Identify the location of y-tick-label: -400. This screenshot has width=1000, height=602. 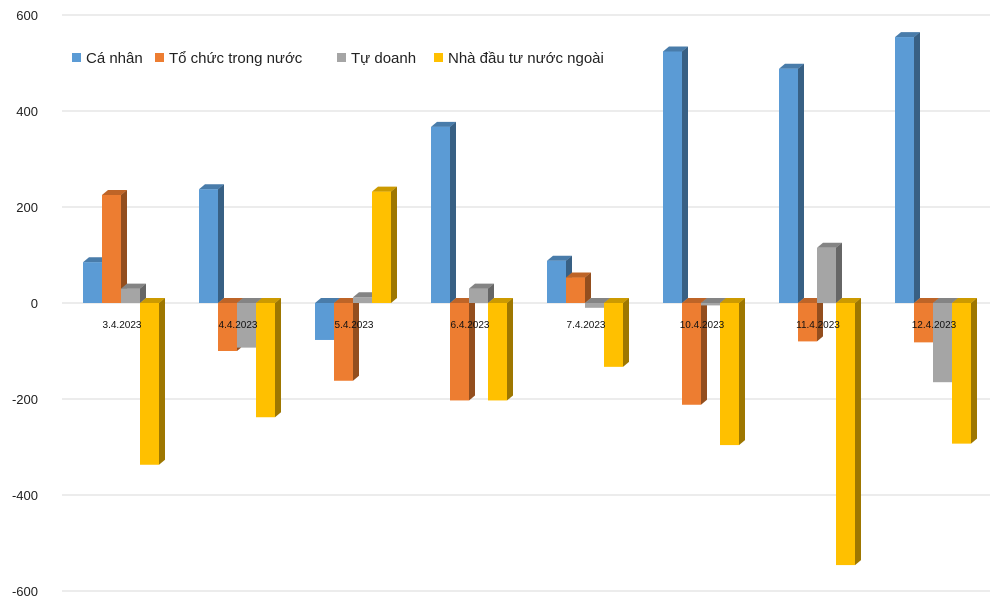
(25, 495).